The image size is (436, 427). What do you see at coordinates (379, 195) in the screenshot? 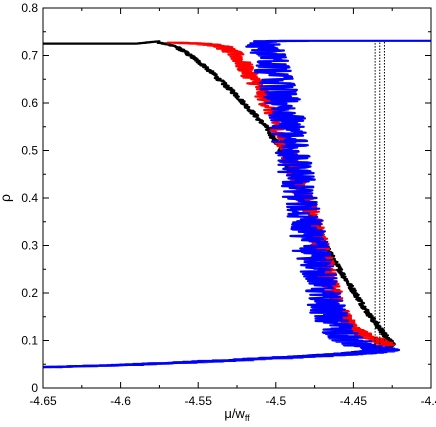
I see `dotted-lines` at bounding box center [379, 195].